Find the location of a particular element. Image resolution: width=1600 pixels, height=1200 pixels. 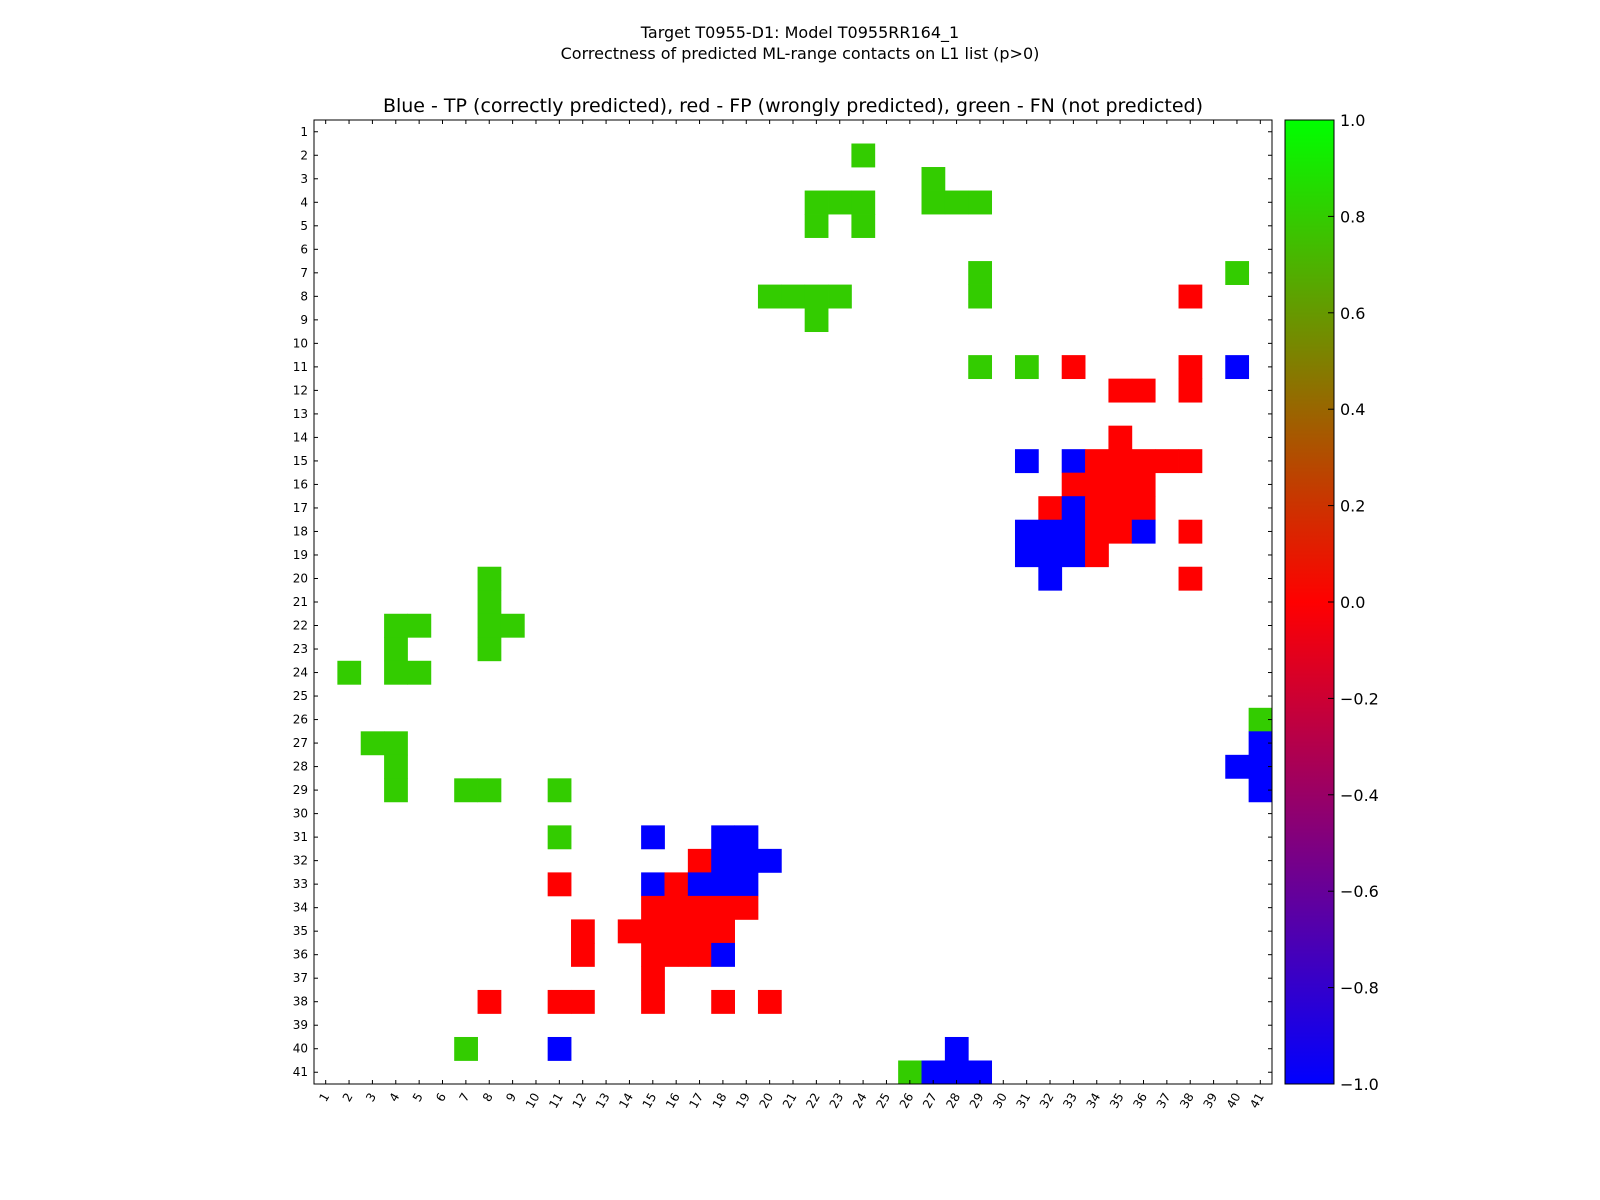

y-tick-label: 7 is located at coordinates (304, 273).